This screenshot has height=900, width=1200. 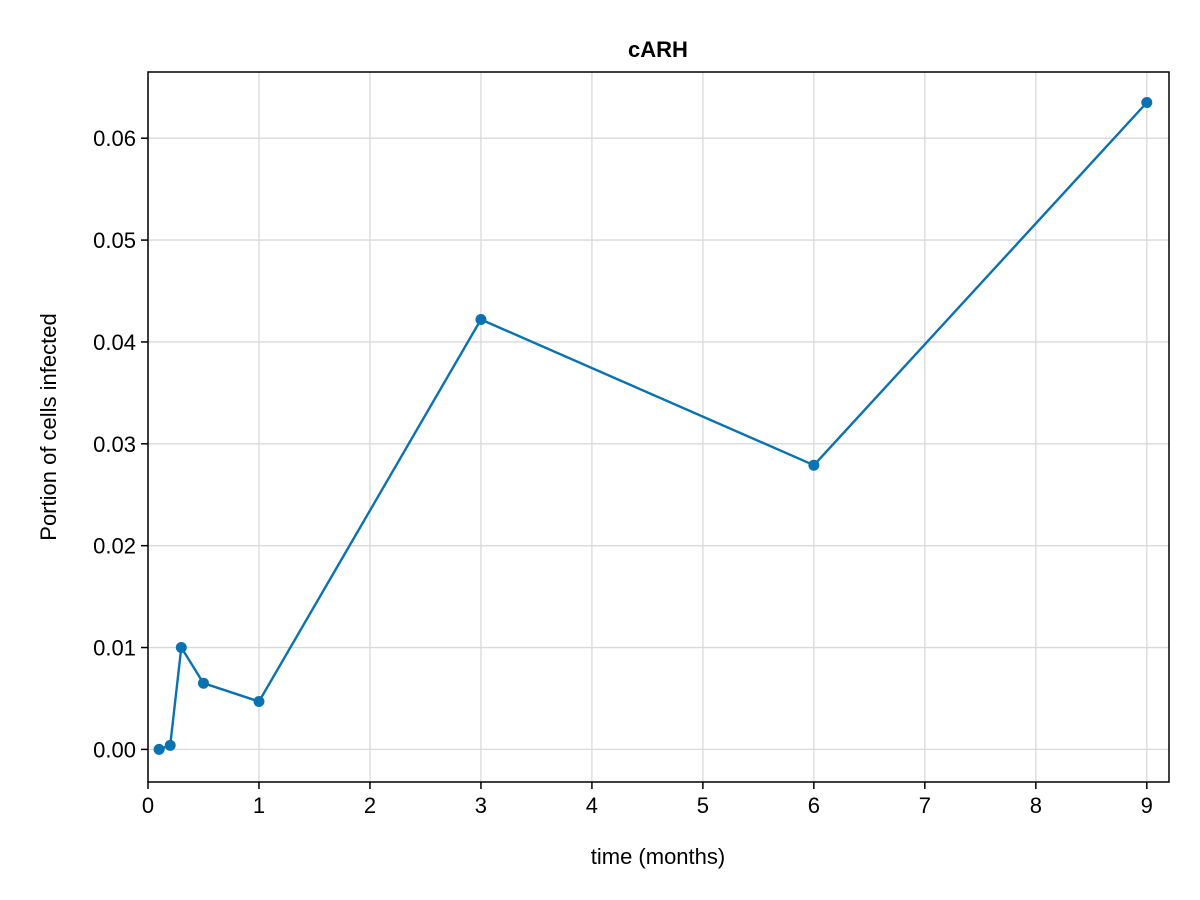 I want to click on y-tick-label: 0.03, so click(x=114, y=444).